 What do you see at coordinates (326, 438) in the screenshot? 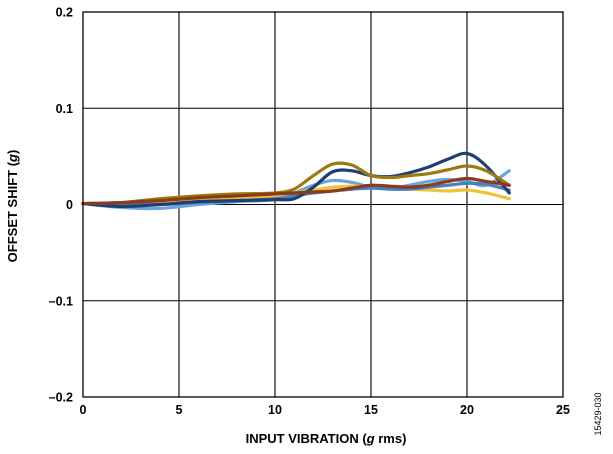
I see `x-axis-title: INPUT VIBRATION (g rms)` at bounding box center [326, 438].